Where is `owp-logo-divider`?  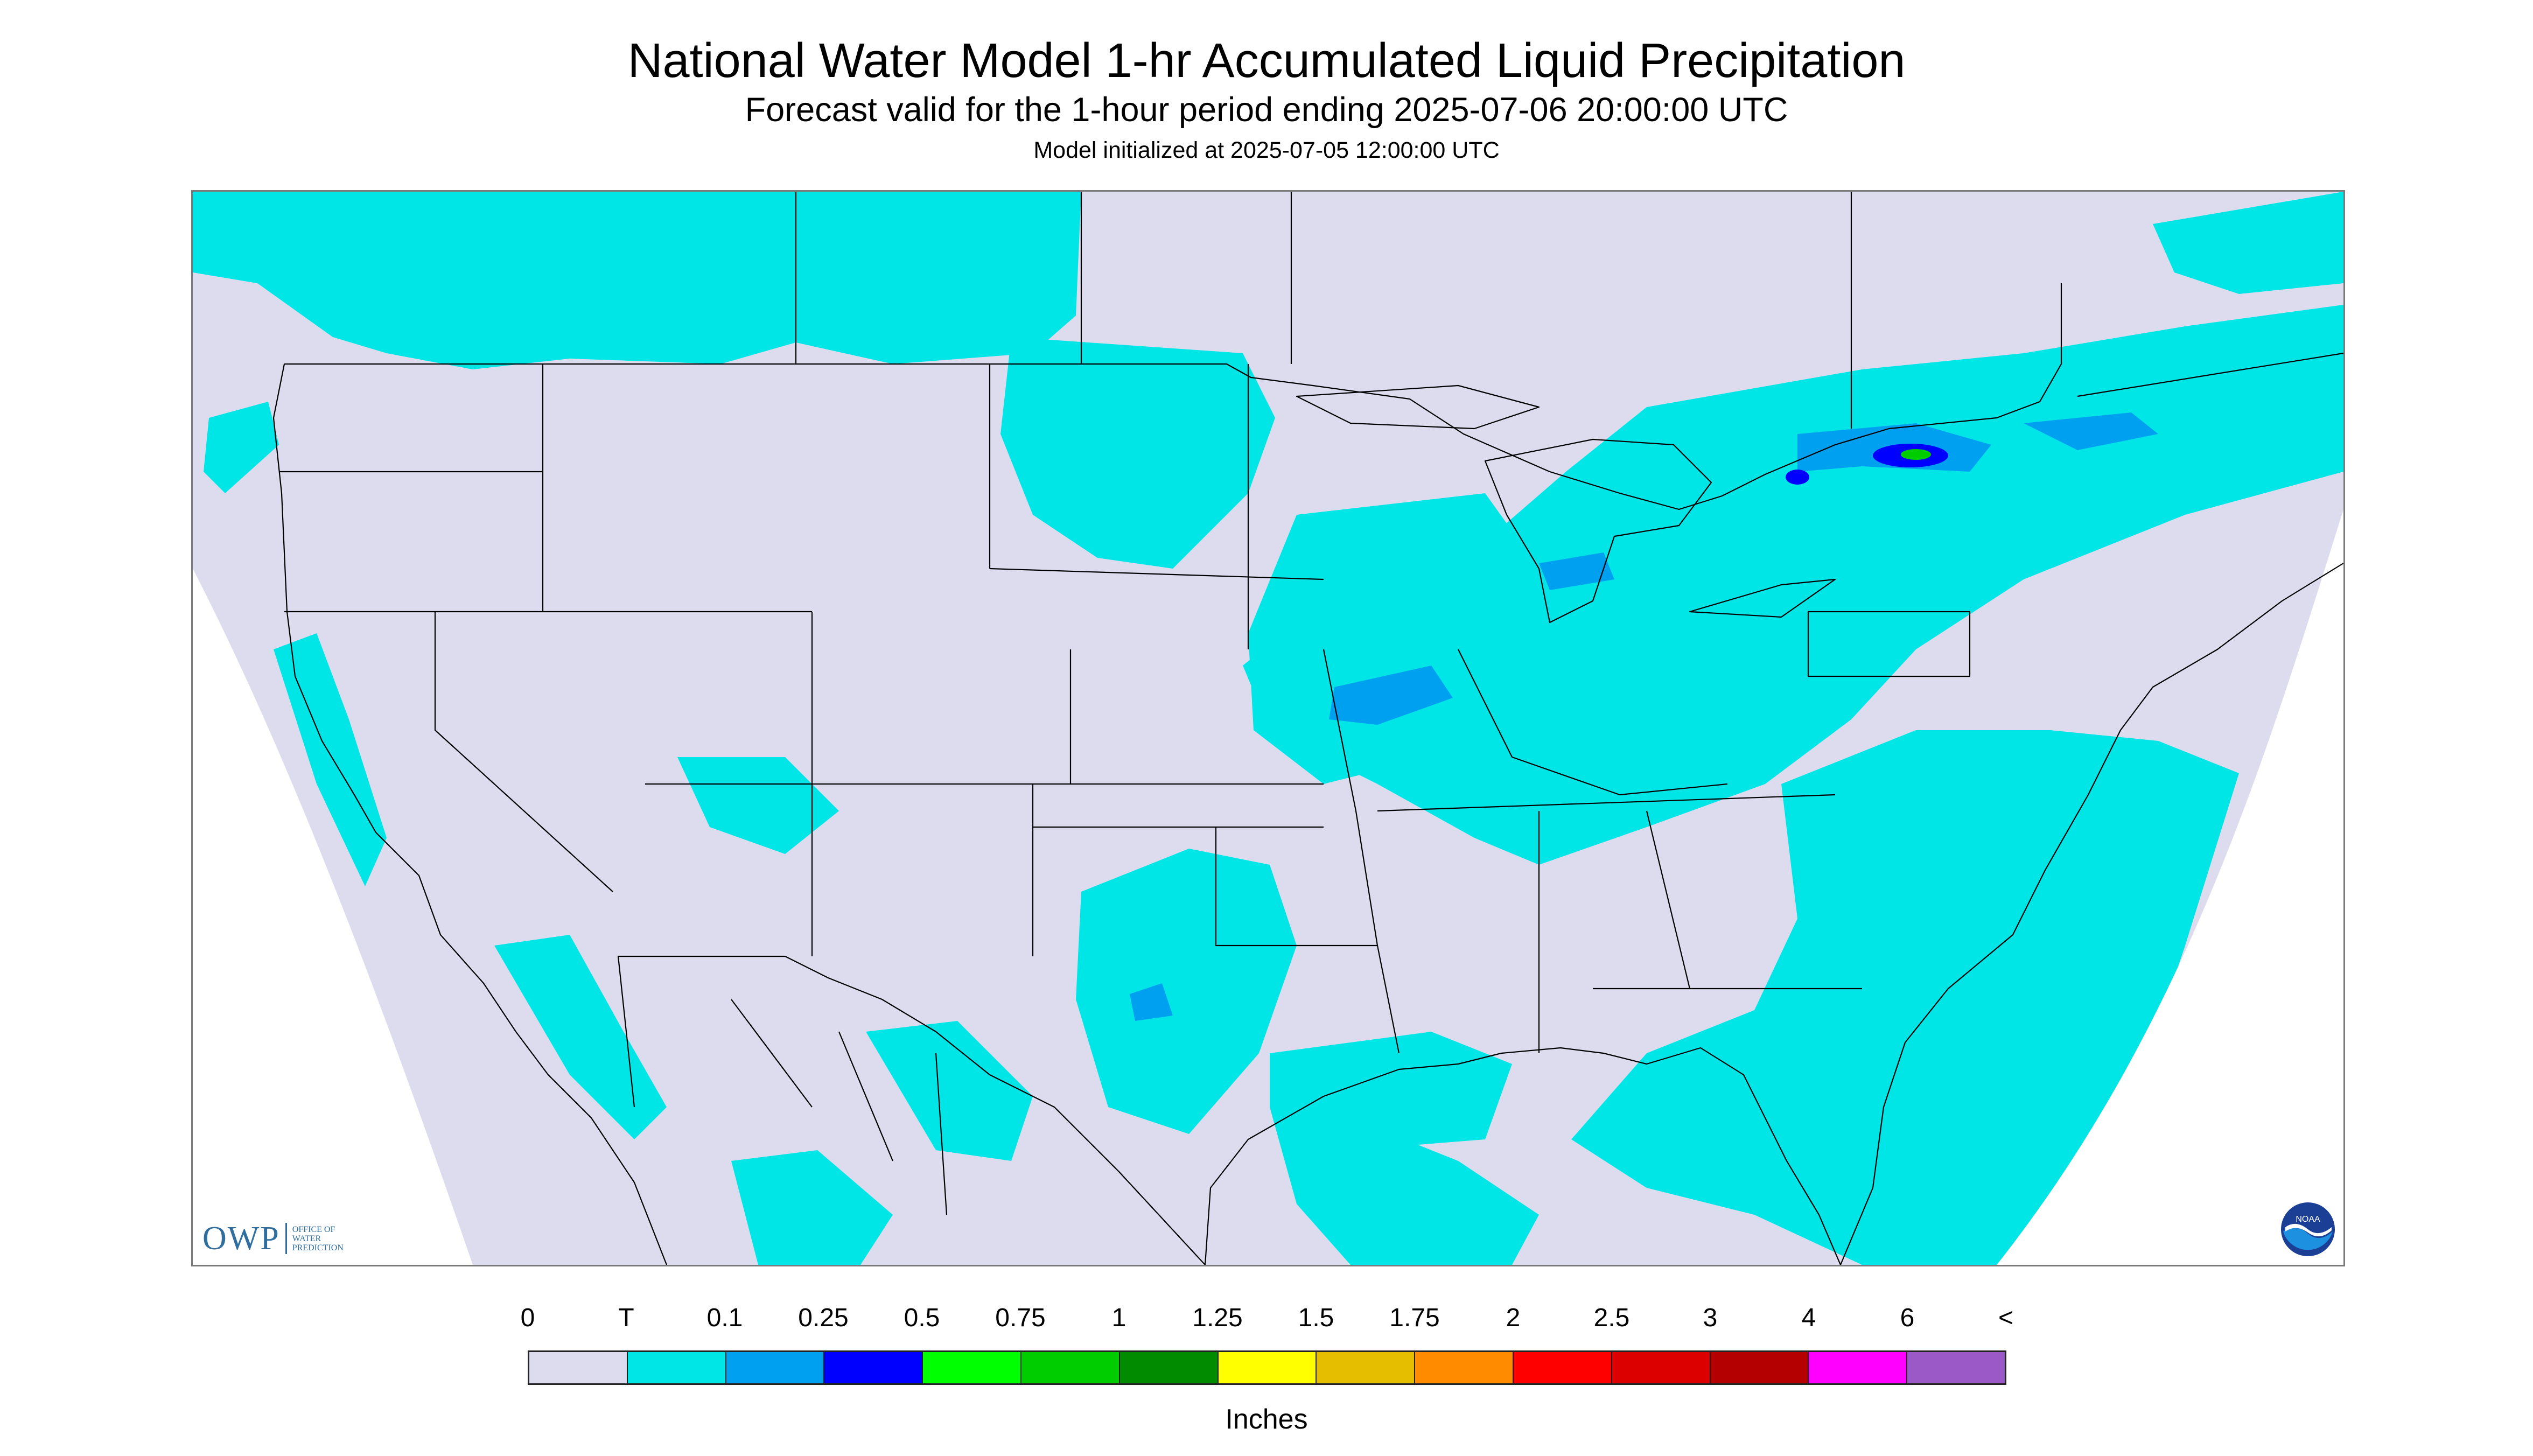 owp-logo-divider is located at coordinates (286, 1238).